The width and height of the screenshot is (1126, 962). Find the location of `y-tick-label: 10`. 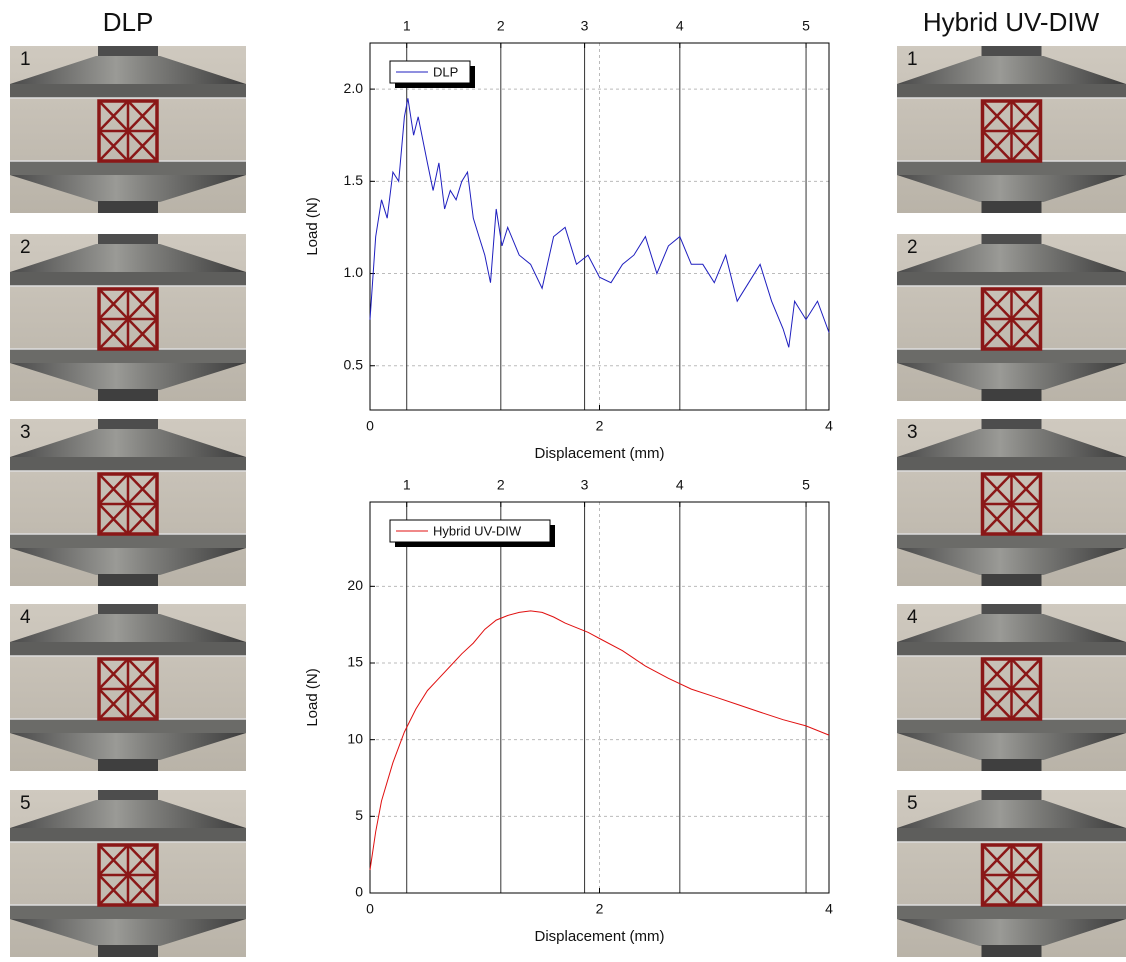

y-tick-label: 10 is located at coordinates (355, 738).